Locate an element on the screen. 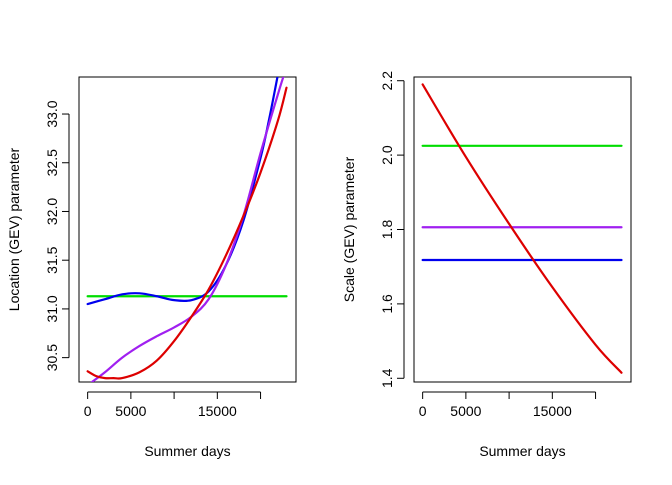 Image resolution: width=672 pixels, height=485 pixels. scale-y-tick-label: 2.0 is located at coordinates (387, 155).